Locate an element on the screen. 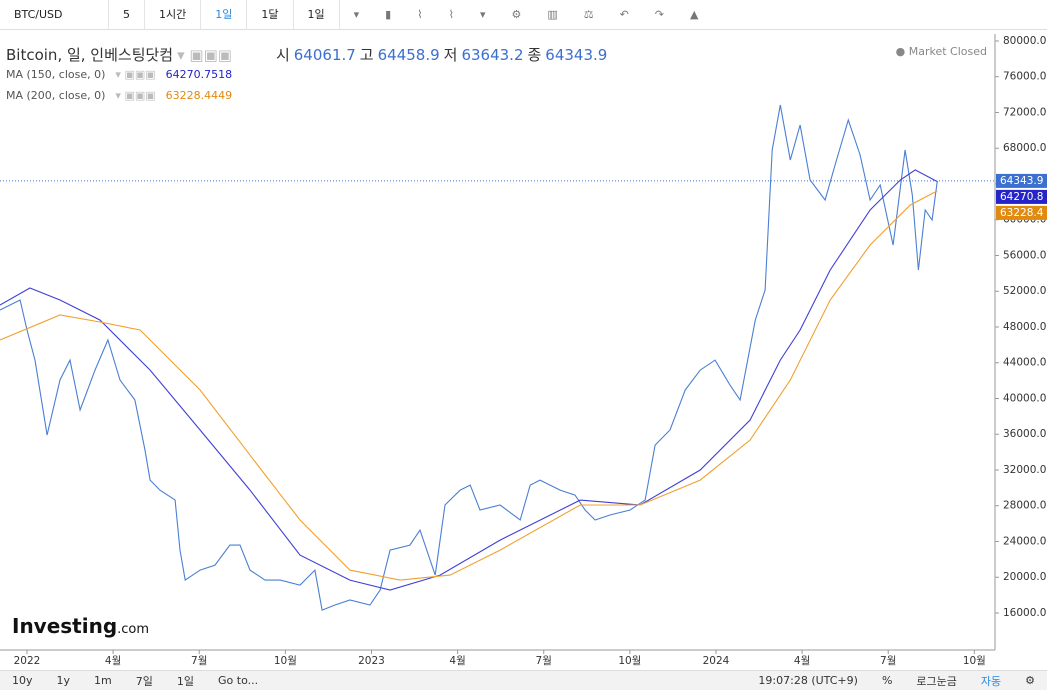  y-tick-label: 32000.0 is located at coordinates (1024, 470).